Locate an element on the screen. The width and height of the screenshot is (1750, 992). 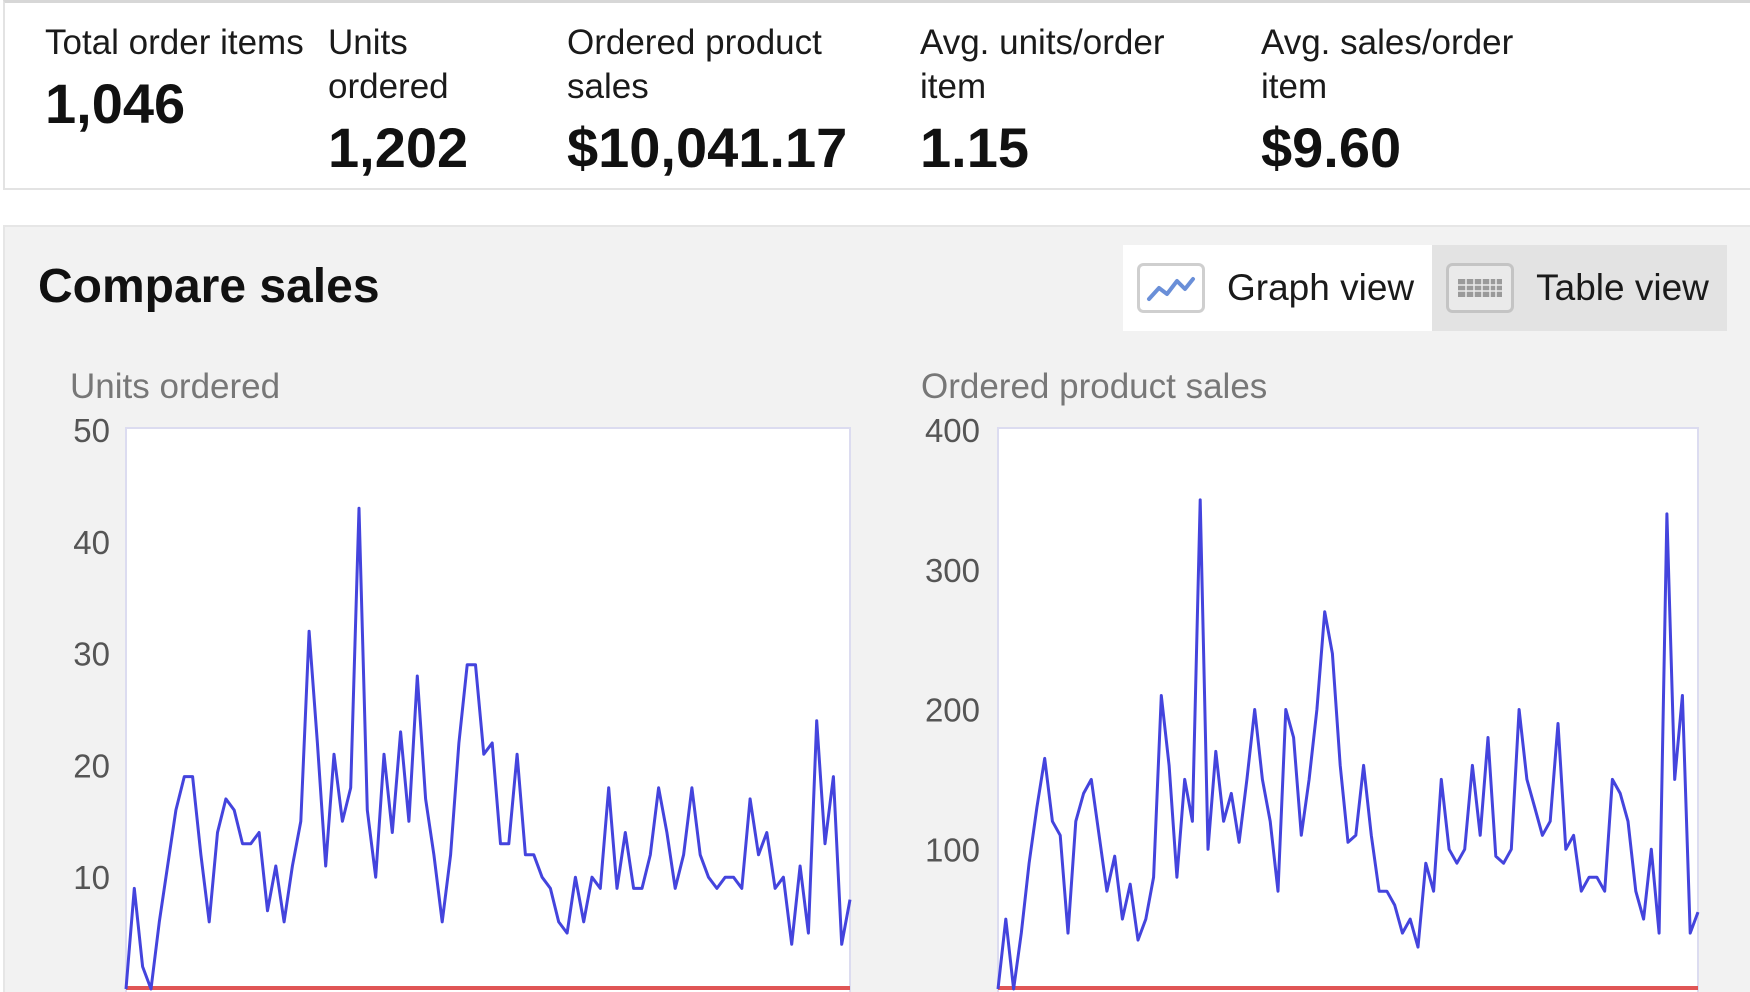
metric-avg-units-per-order-item: Avg. units/order item 1.15 is located at coordinates (1080, 100).